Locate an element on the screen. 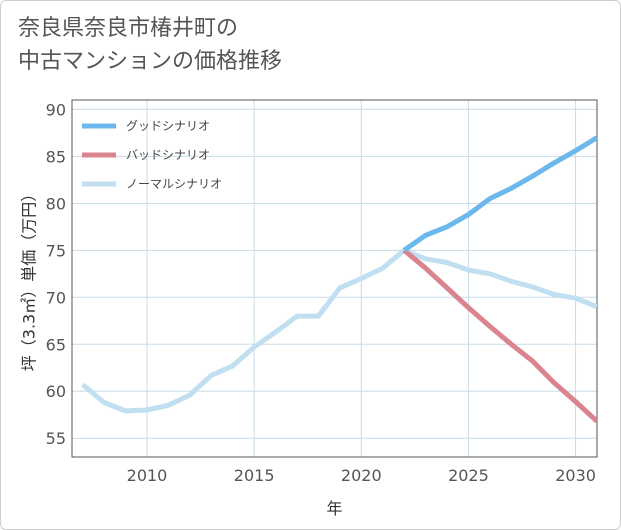 The height and width of the screenshot is (530, 621). legend-entry: グッドシナリオ is located at coordinates (168, 126).